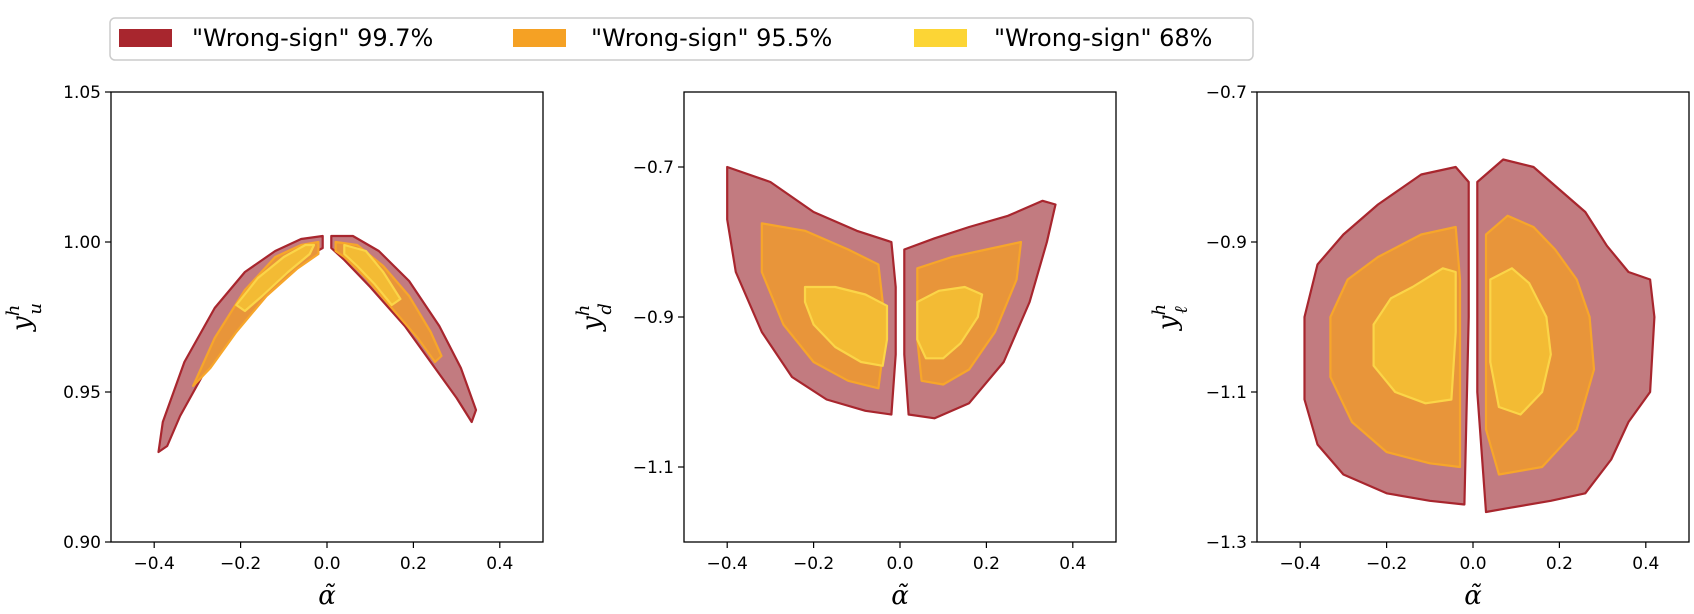  I want to click on y-tick-label: 1.05, so click(82, 93).